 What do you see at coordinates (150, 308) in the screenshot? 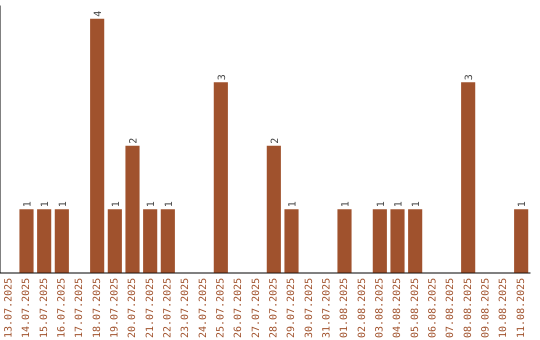
I see `x-tick-label: 21.07.2025` at bounding box center [150, 308].